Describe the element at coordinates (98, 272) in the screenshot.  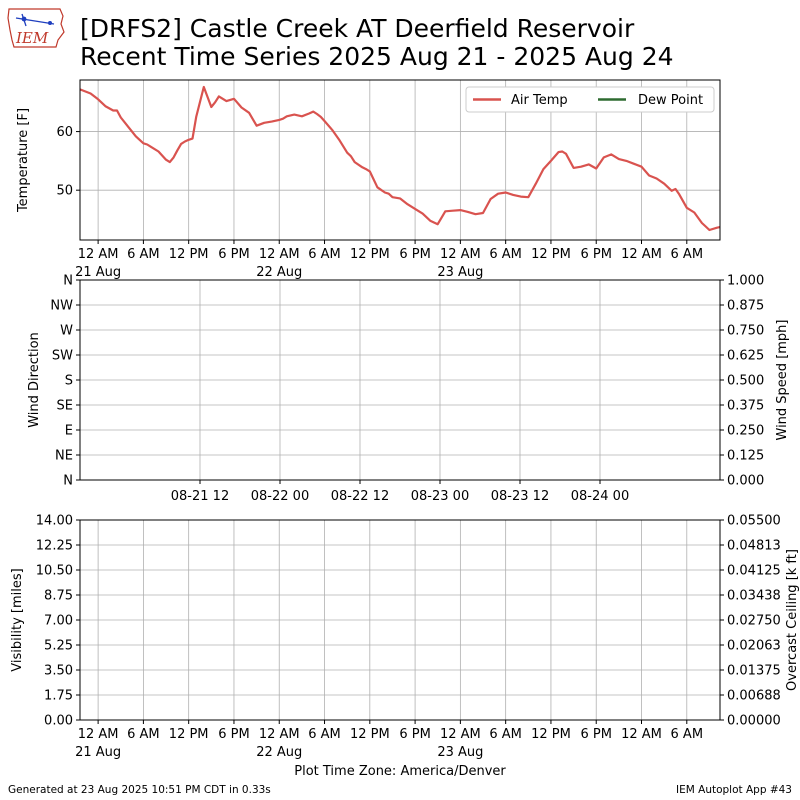
I see `temperature-x-date-label: 21 Aug` at that location.